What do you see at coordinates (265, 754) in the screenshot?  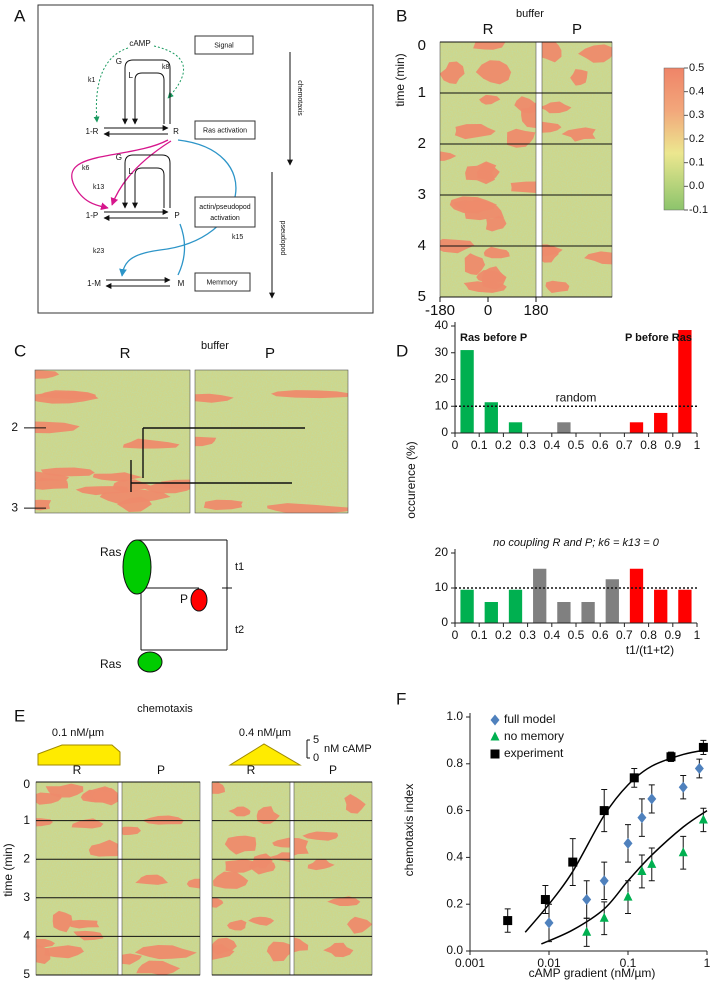 I see `gradient-shape` at bounding box center [265, 754].